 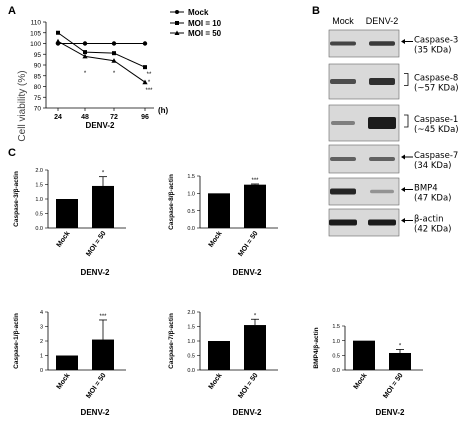 What do you see at coordinates (316, 11) in the screenshot?
I see `panel-label-b: B` at bounding box center [316, 11].